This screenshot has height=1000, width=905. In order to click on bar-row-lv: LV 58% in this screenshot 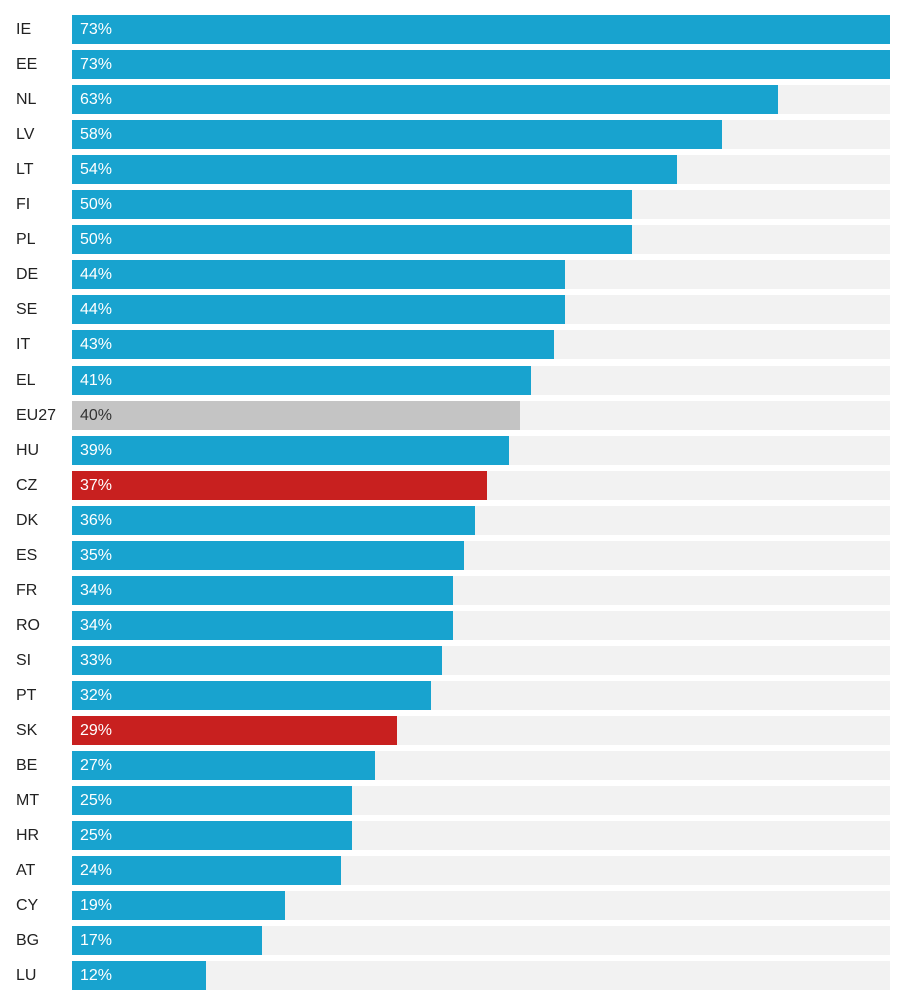, I will do `click(452, 135)`.